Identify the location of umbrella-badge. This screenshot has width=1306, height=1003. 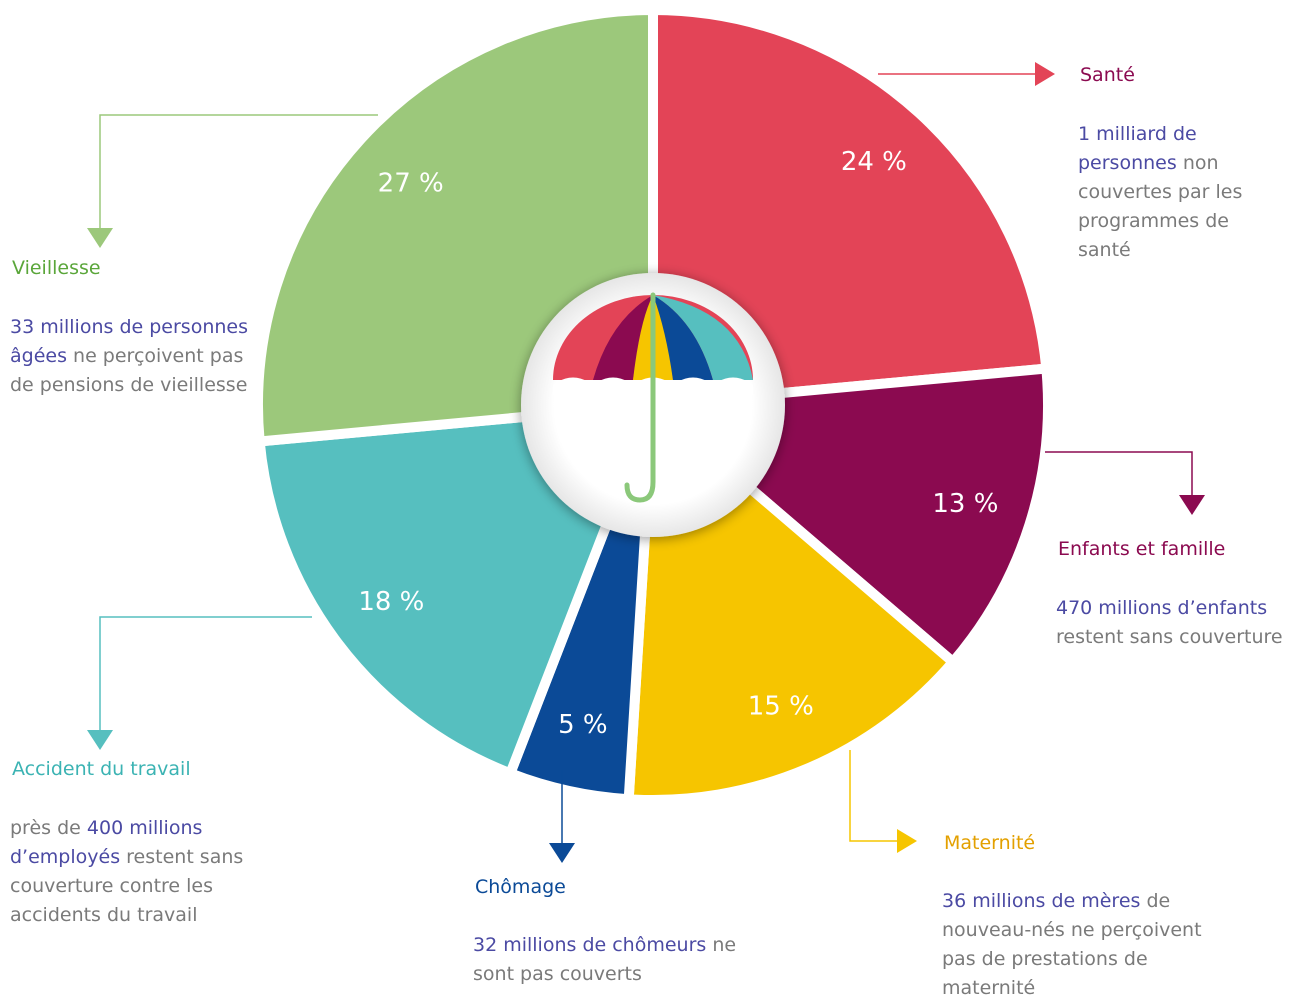
(653, 405).